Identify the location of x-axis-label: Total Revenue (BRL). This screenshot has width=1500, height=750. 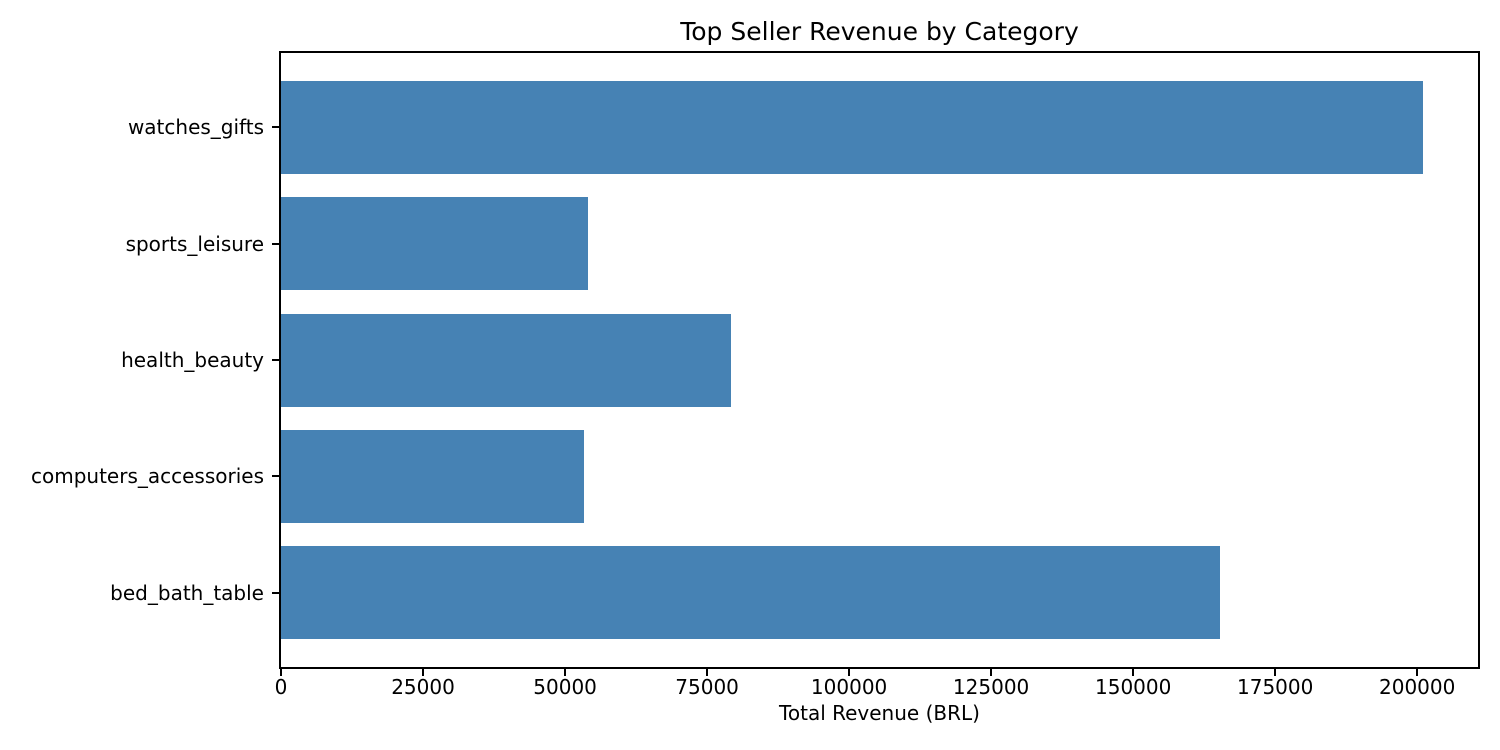
(879, 713).